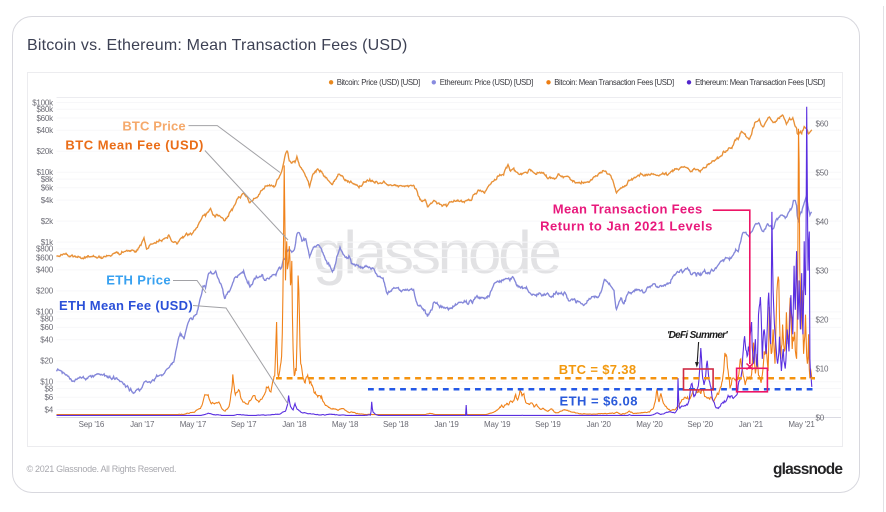 This screenshot has width=886, height=512. I want to click on svg-text: May '18, so click(345, 424).